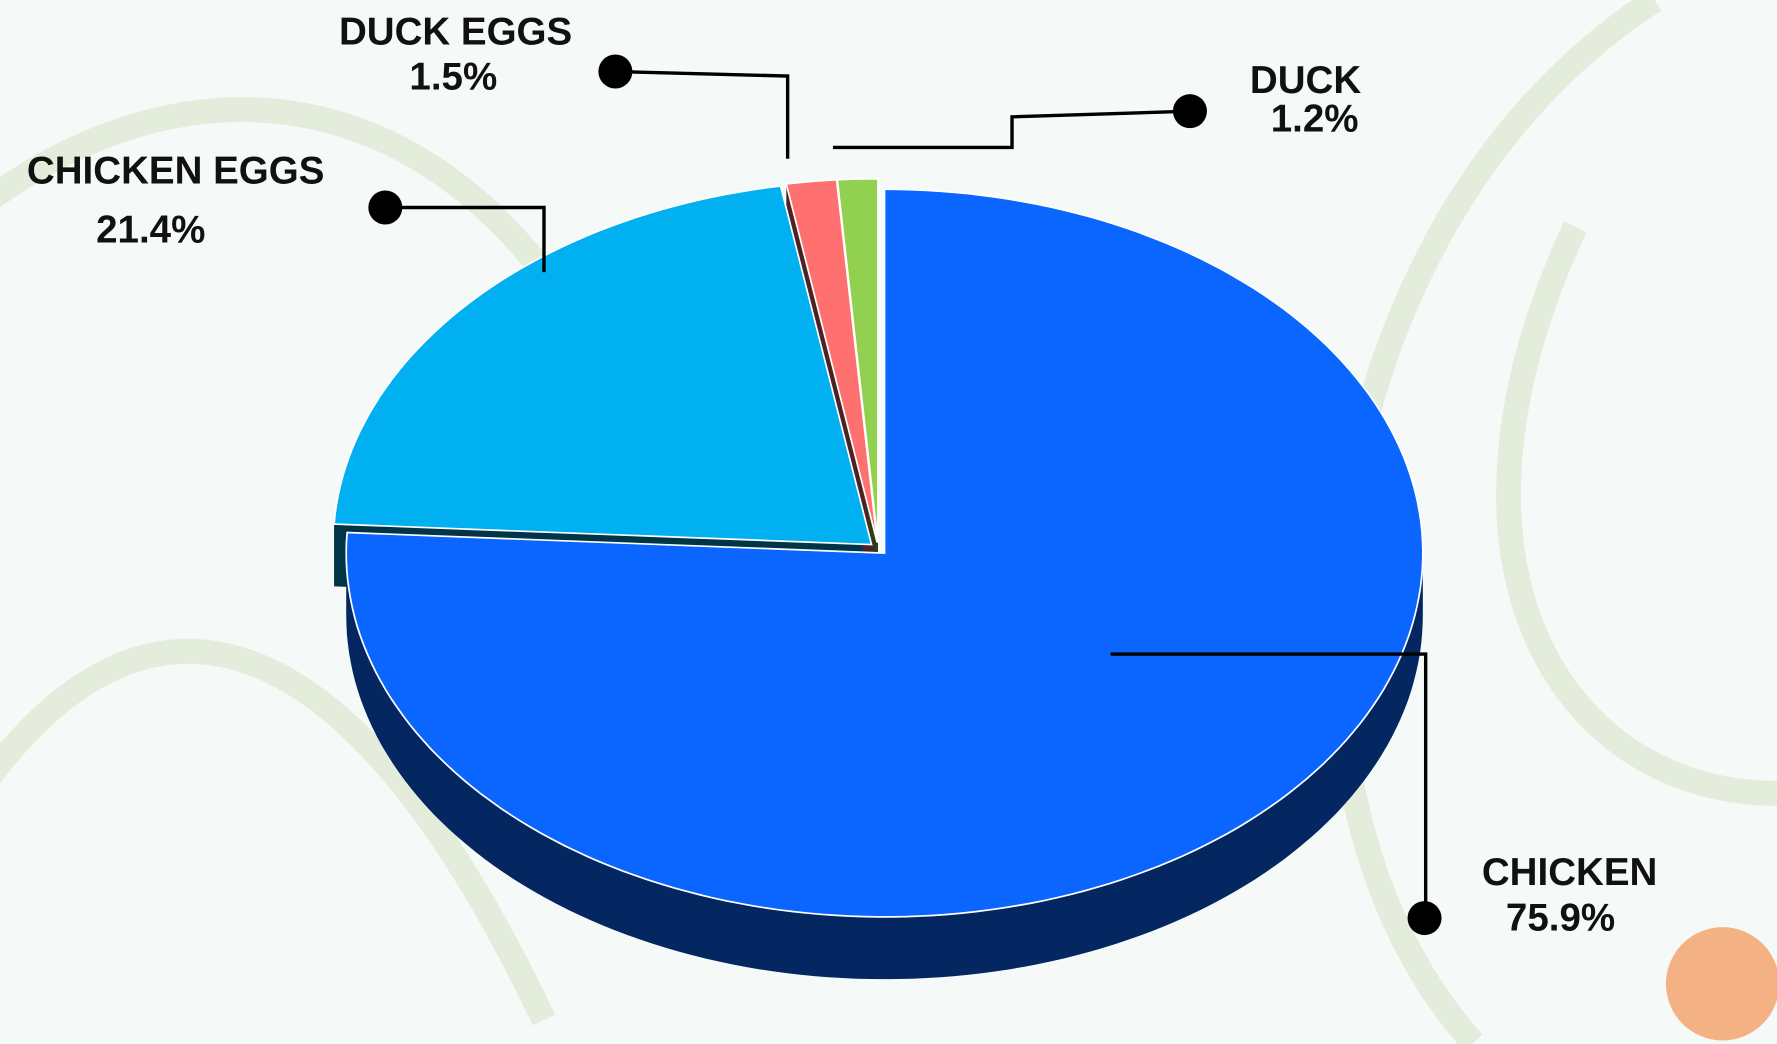 Image resolution: width=1777 pixels, height=1044 pixels. Describe the element at coordinates (1315, 119) in the screenshot. I see `value-label: 1.2%` at that location.